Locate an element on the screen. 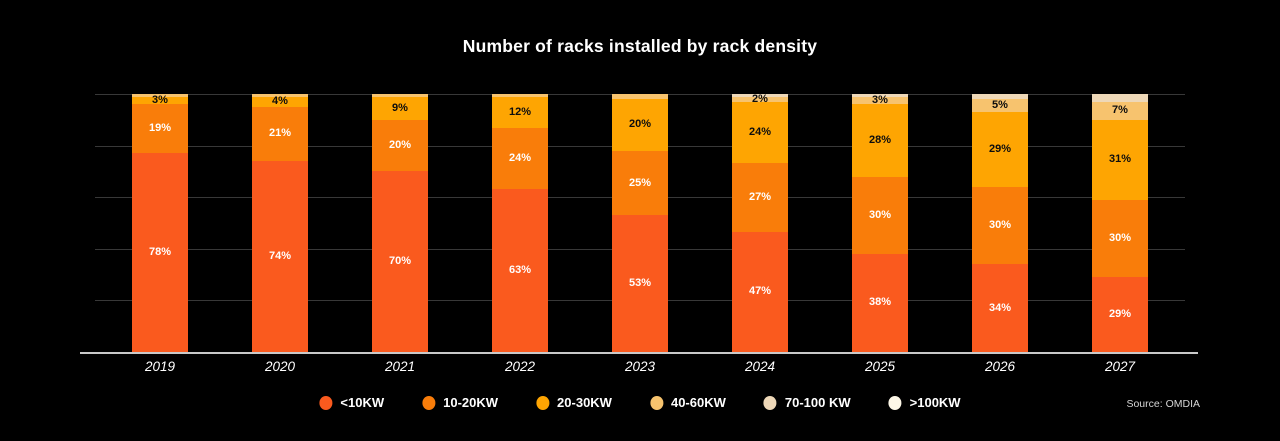  segment-label: 78% is located at coordinates (160, 251).